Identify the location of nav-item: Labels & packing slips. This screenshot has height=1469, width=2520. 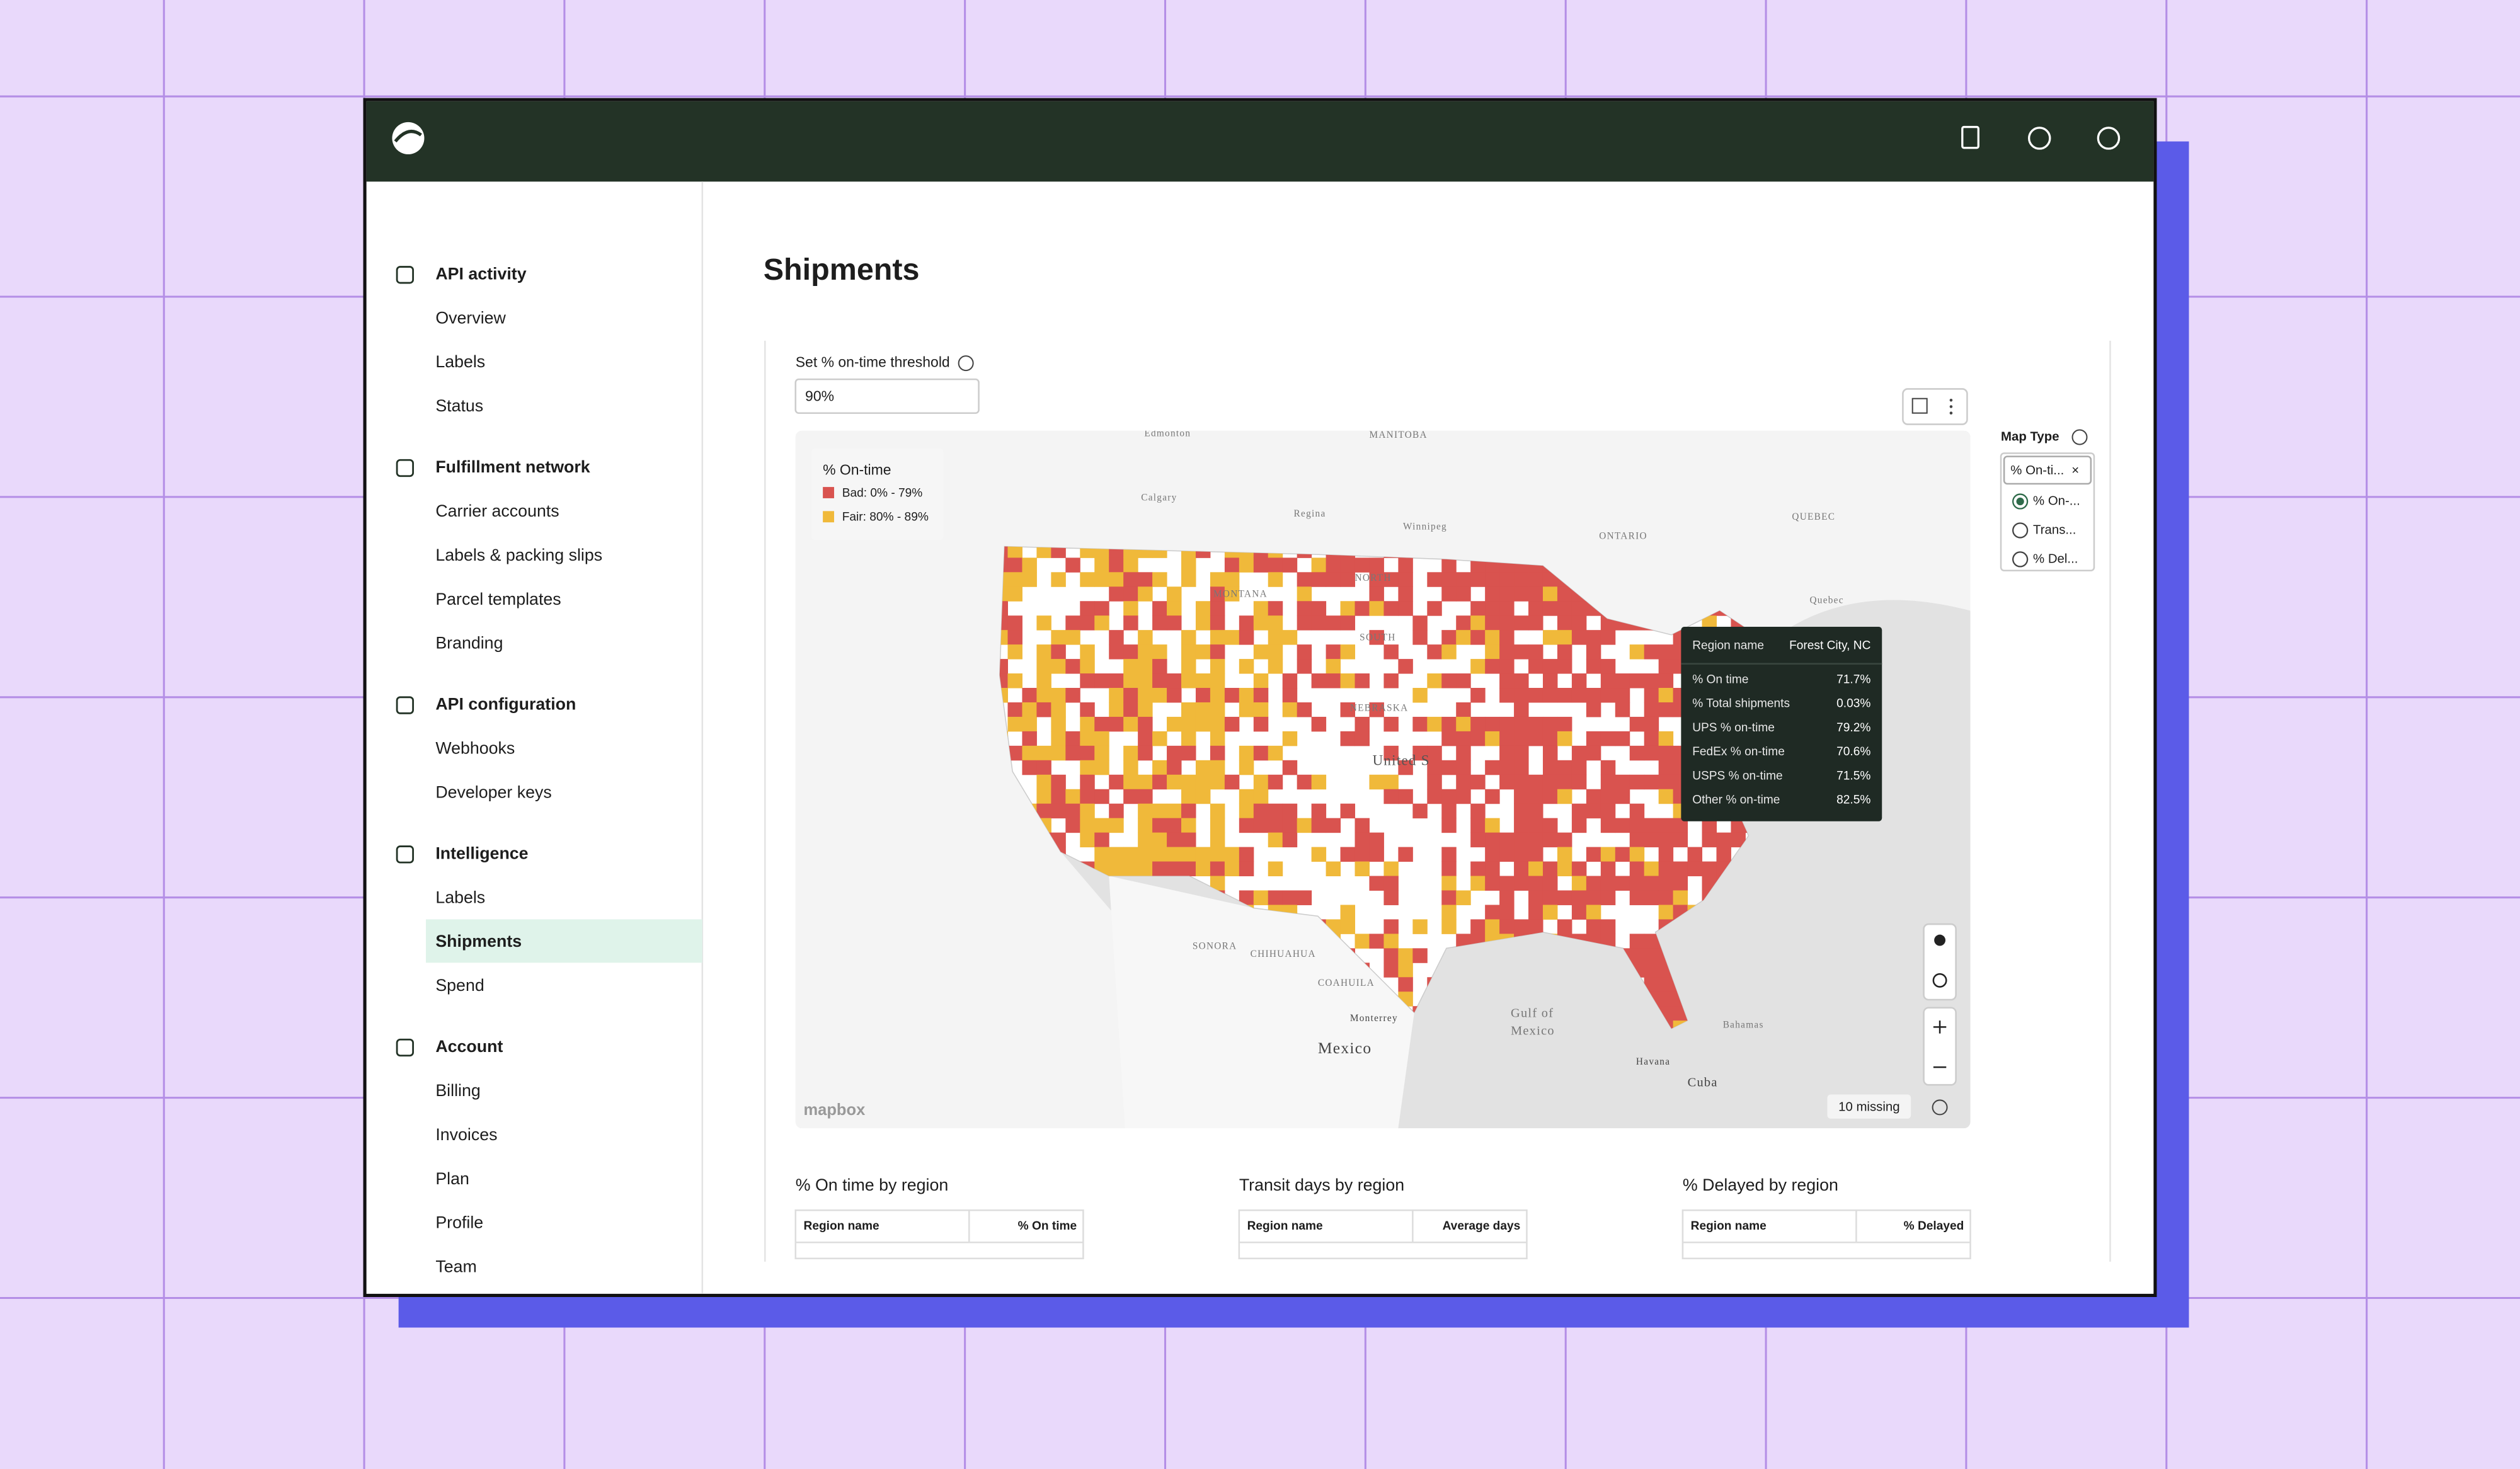
(518, 555).